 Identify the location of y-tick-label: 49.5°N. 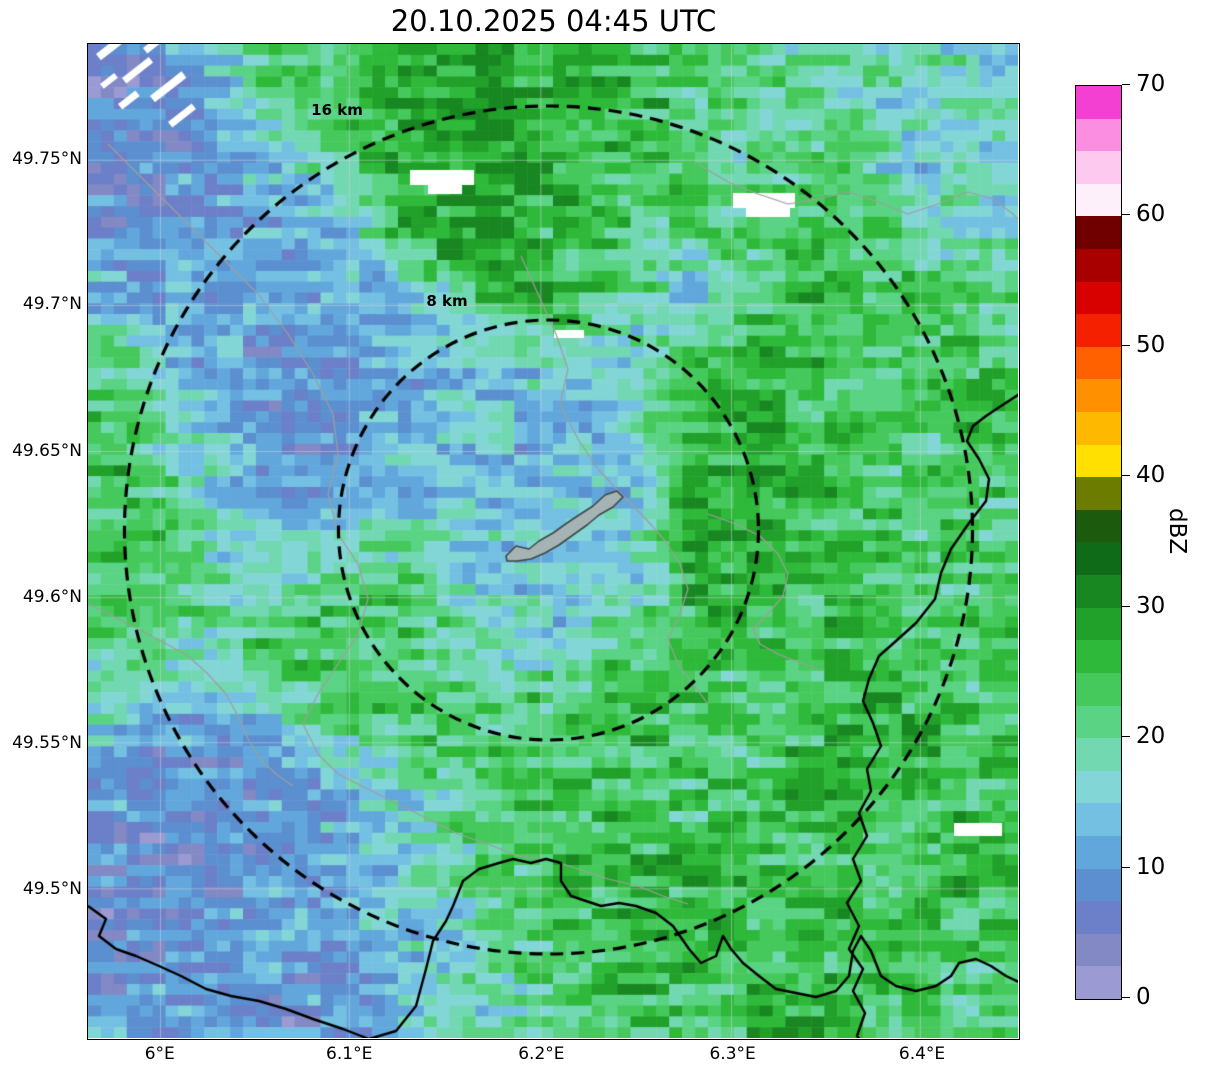
(52, 889).